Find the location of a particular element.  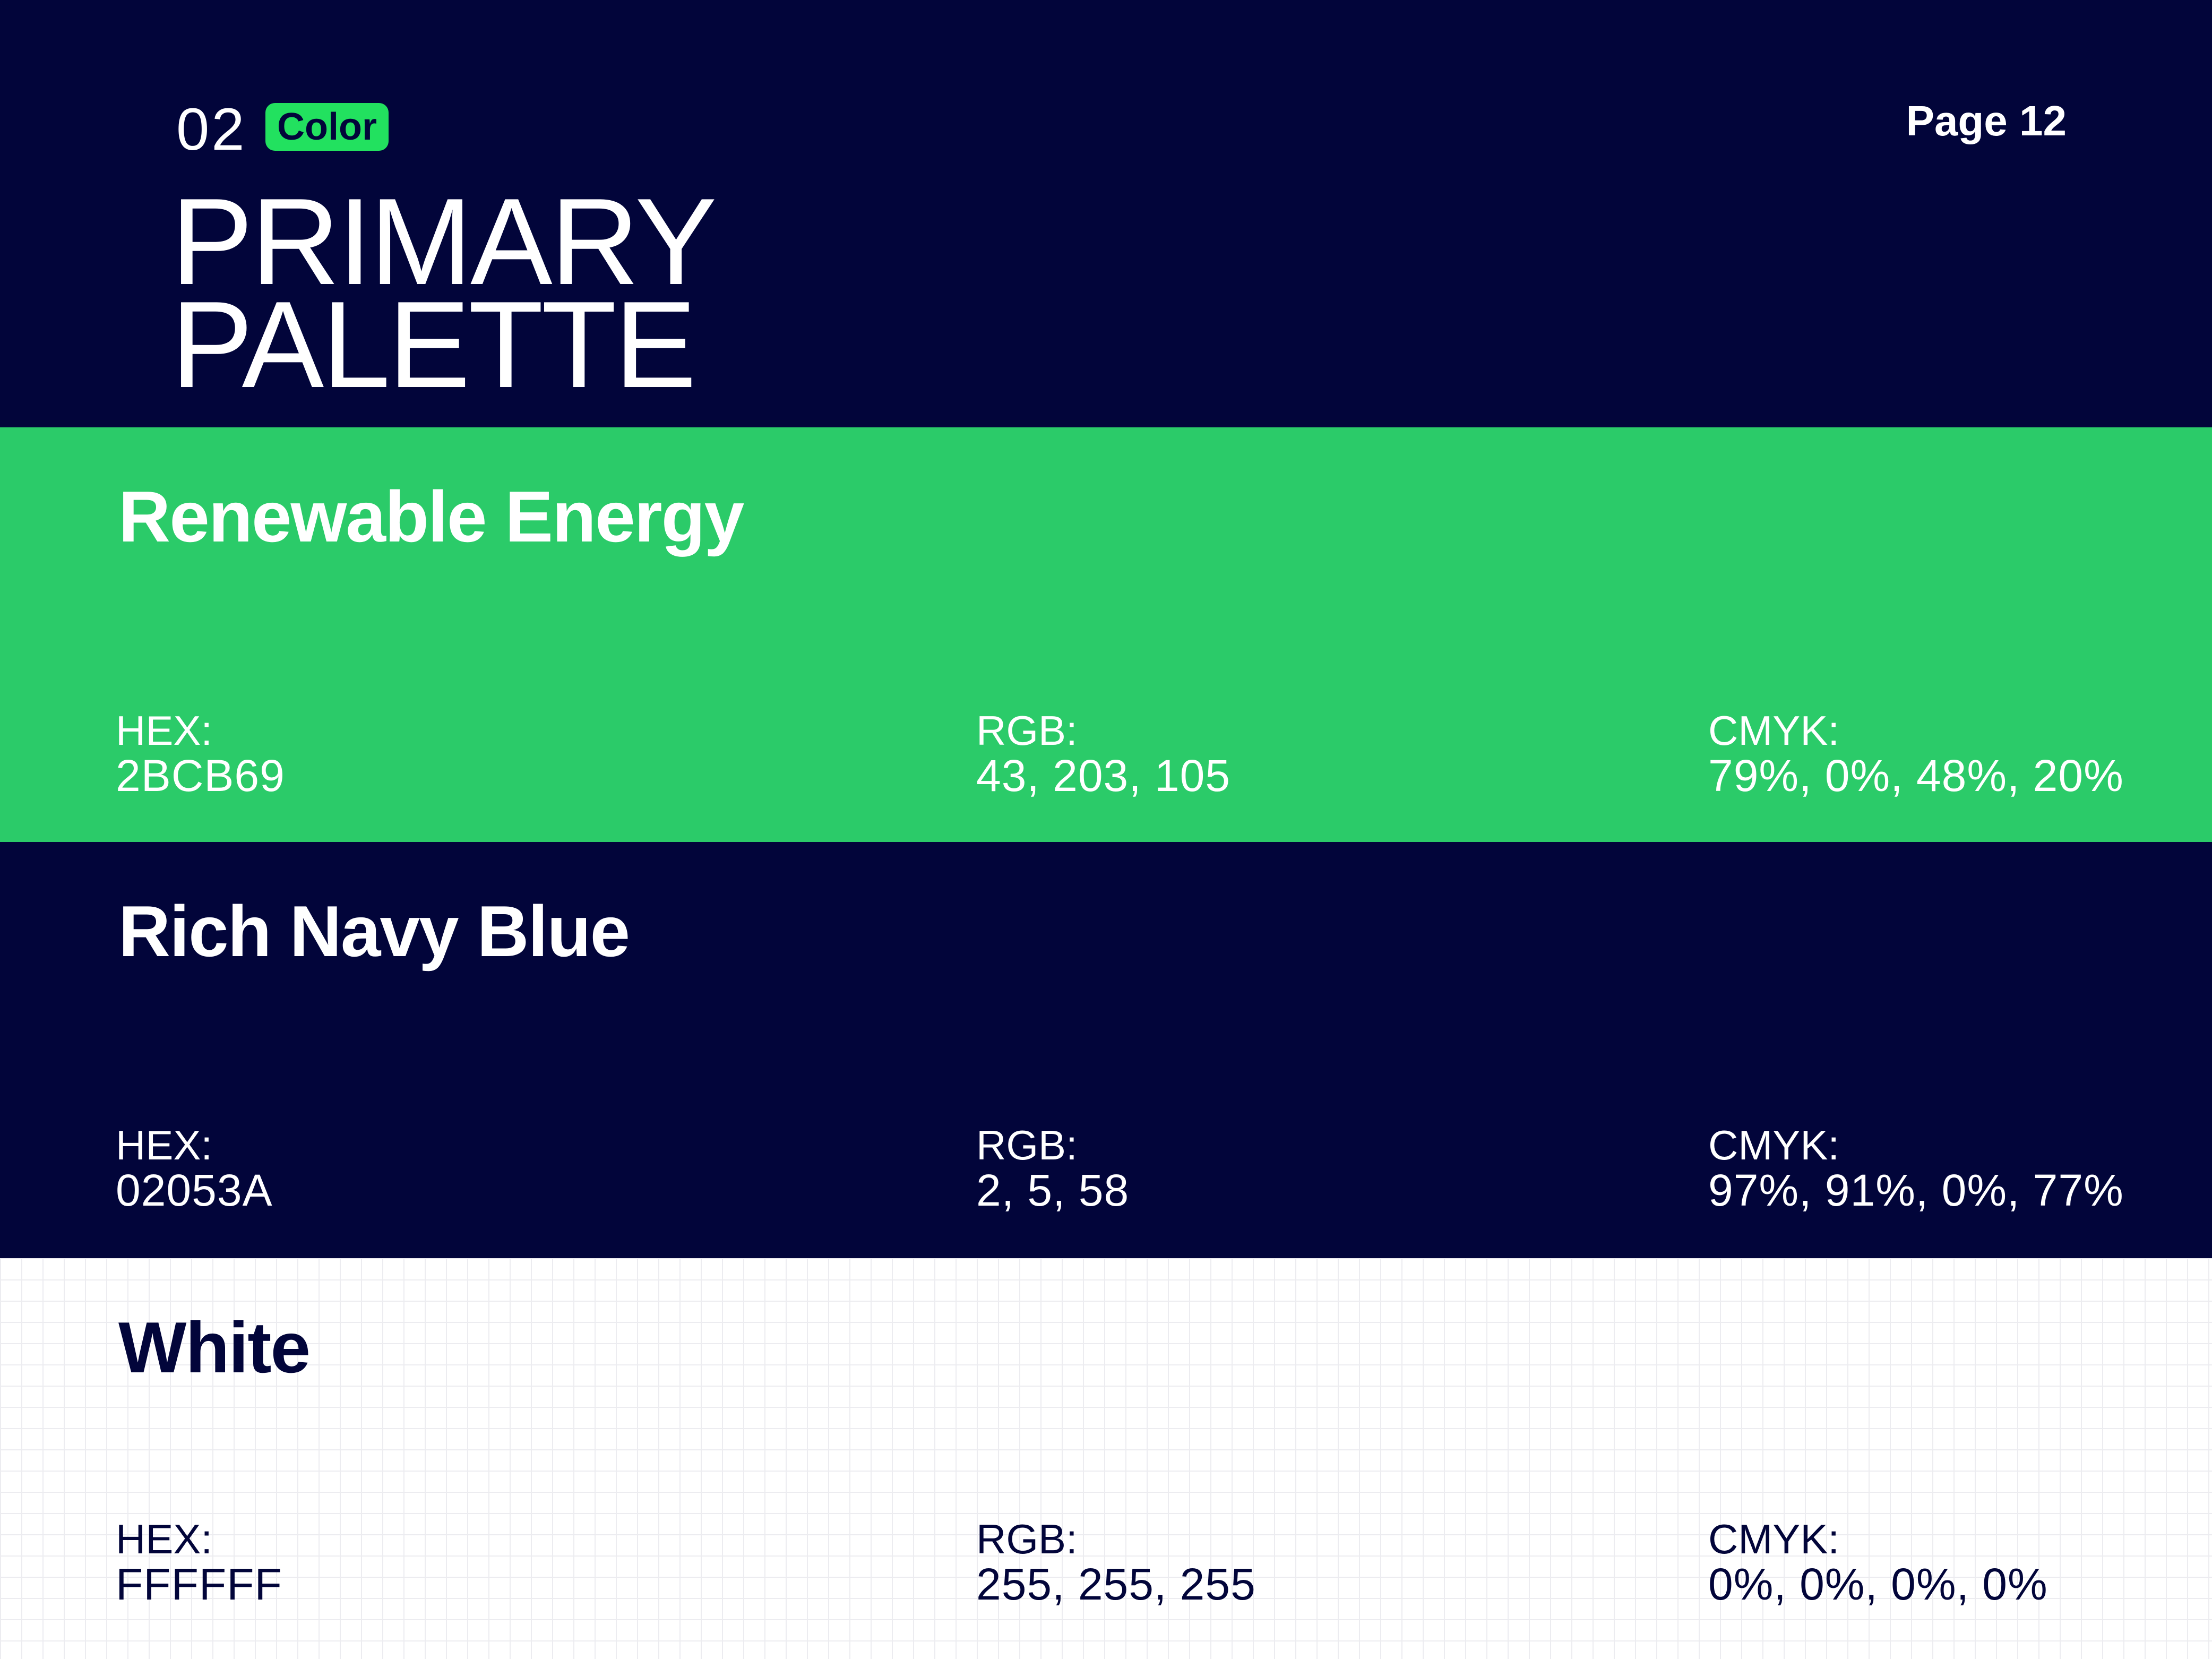

color-name: White is located at coordinates (214, 1347).